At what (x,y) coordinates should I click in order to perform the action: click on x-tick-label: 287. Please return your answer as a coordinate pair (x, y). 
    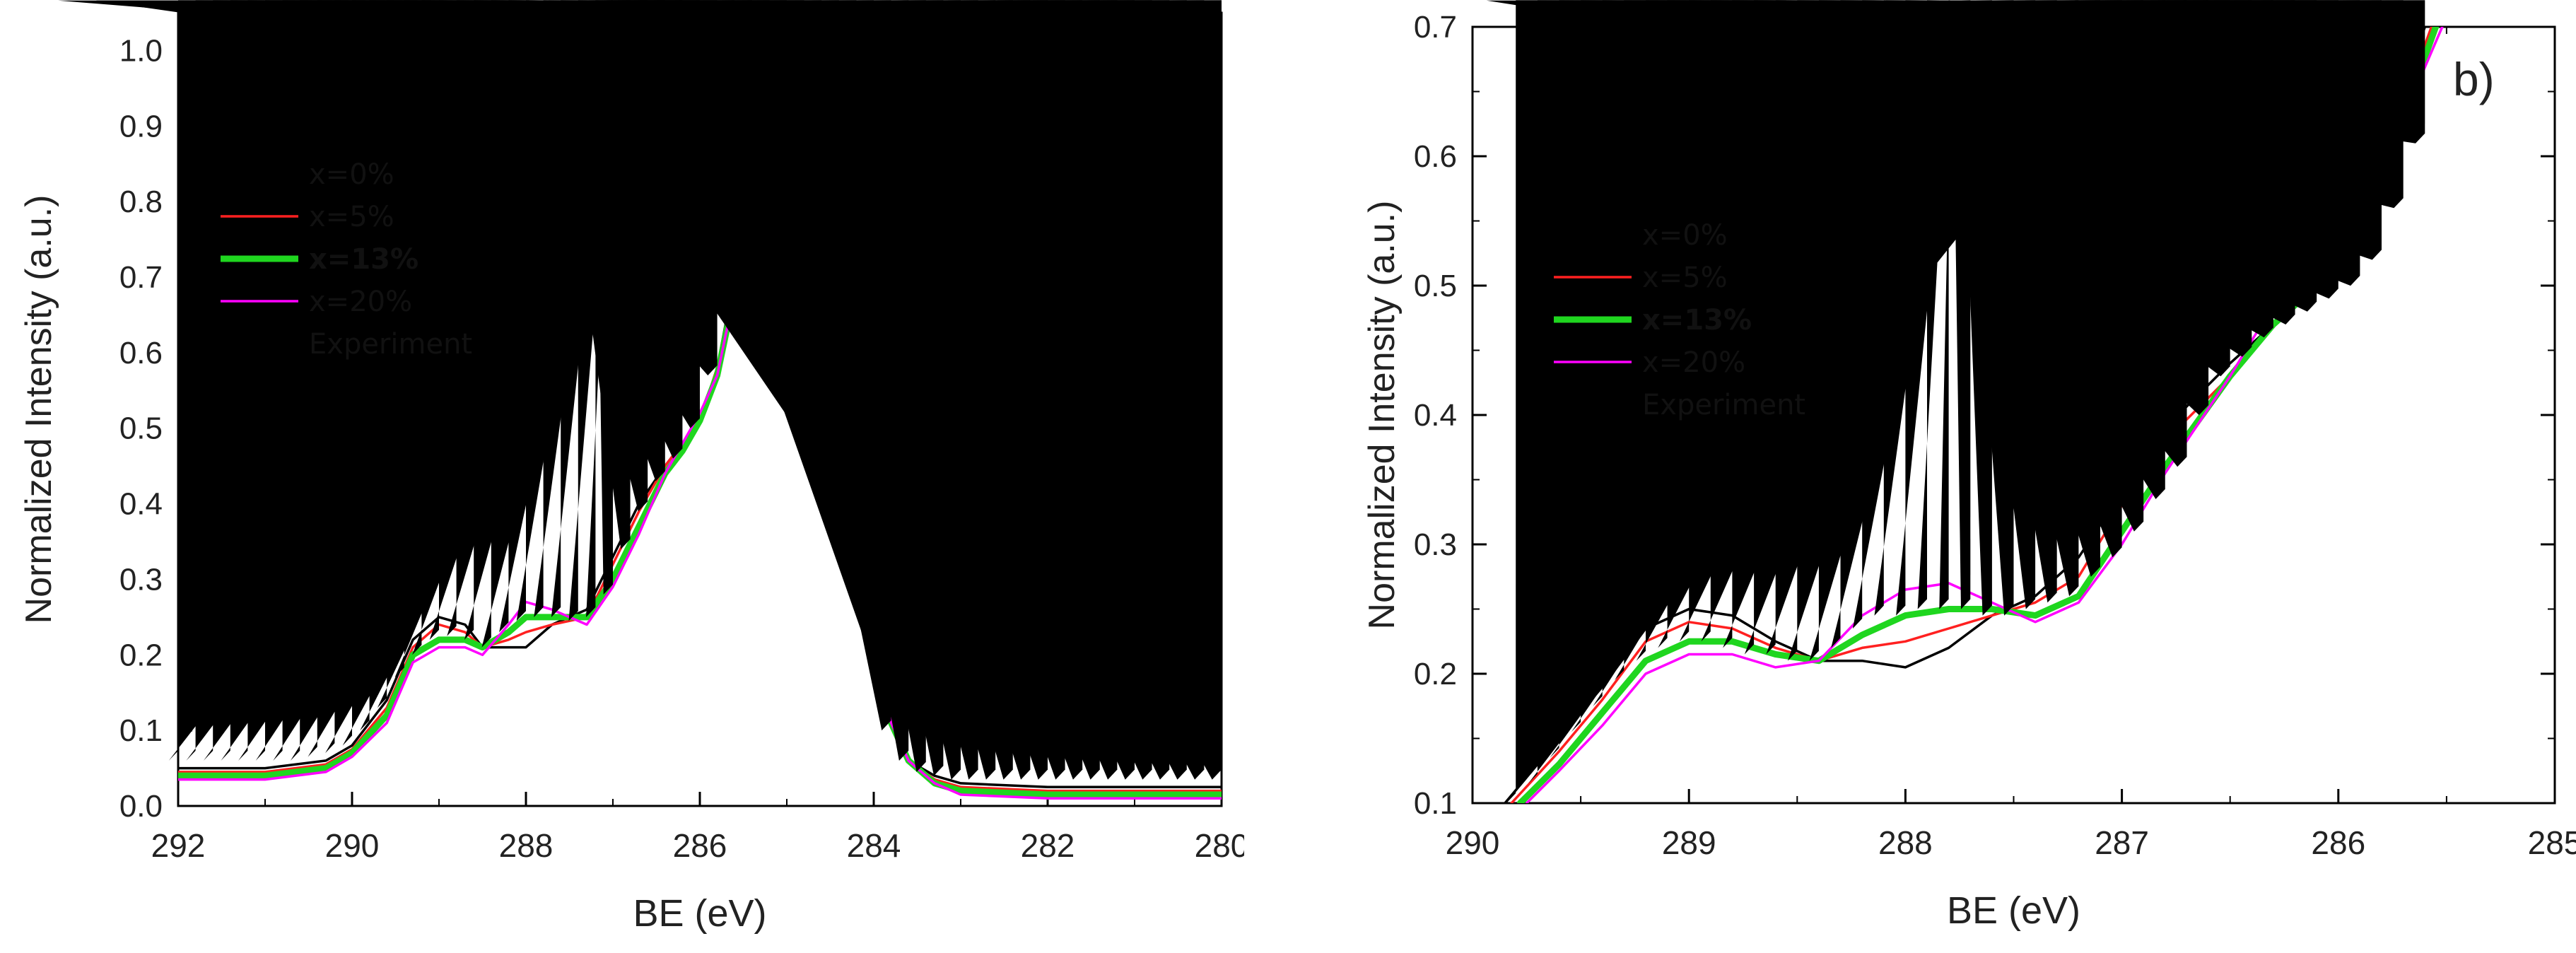
    Looking at the image, I should click on (2122, 842).